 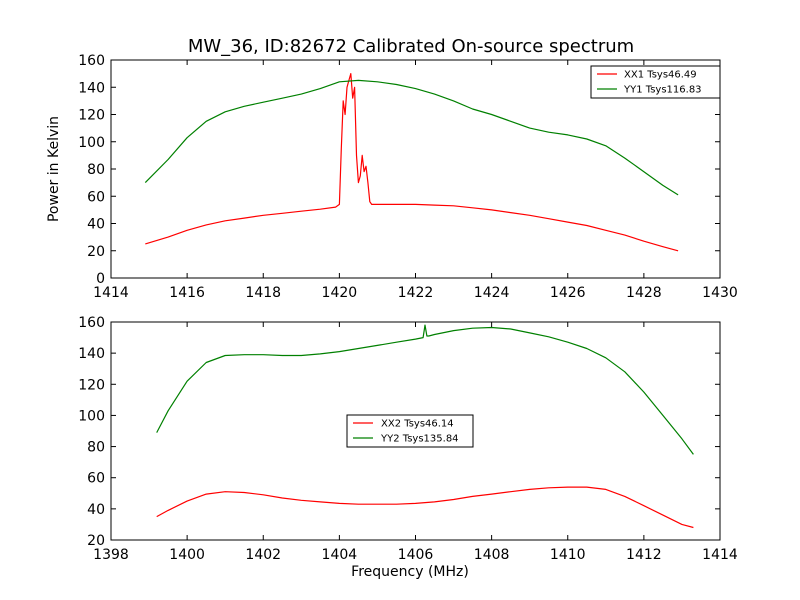 What do you see at coordinates (96, 197) in the screenshot?
I see `top-y-tick-label: 60` at bounding box center [96, 197].